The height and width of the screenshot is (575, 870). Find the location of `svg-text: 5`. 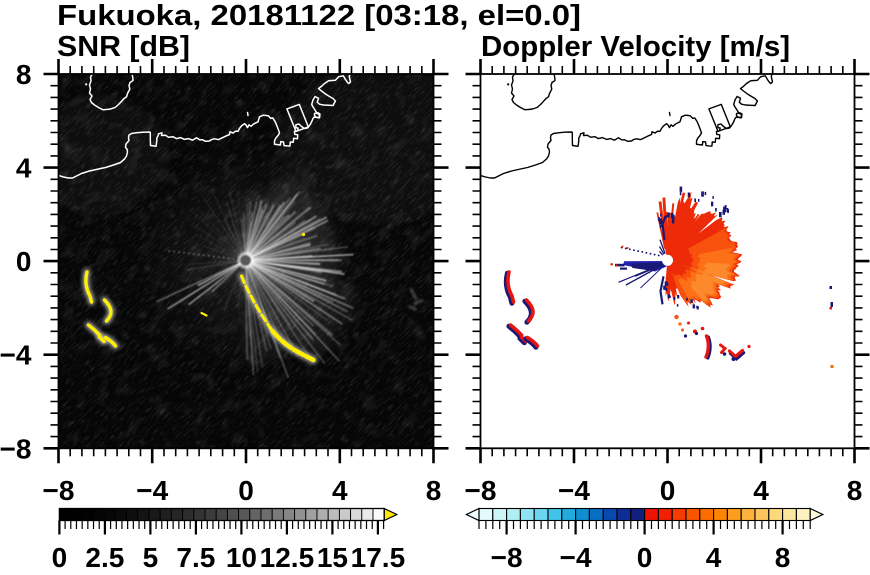

svg-text: 5 is located at coordinates (151, 556).